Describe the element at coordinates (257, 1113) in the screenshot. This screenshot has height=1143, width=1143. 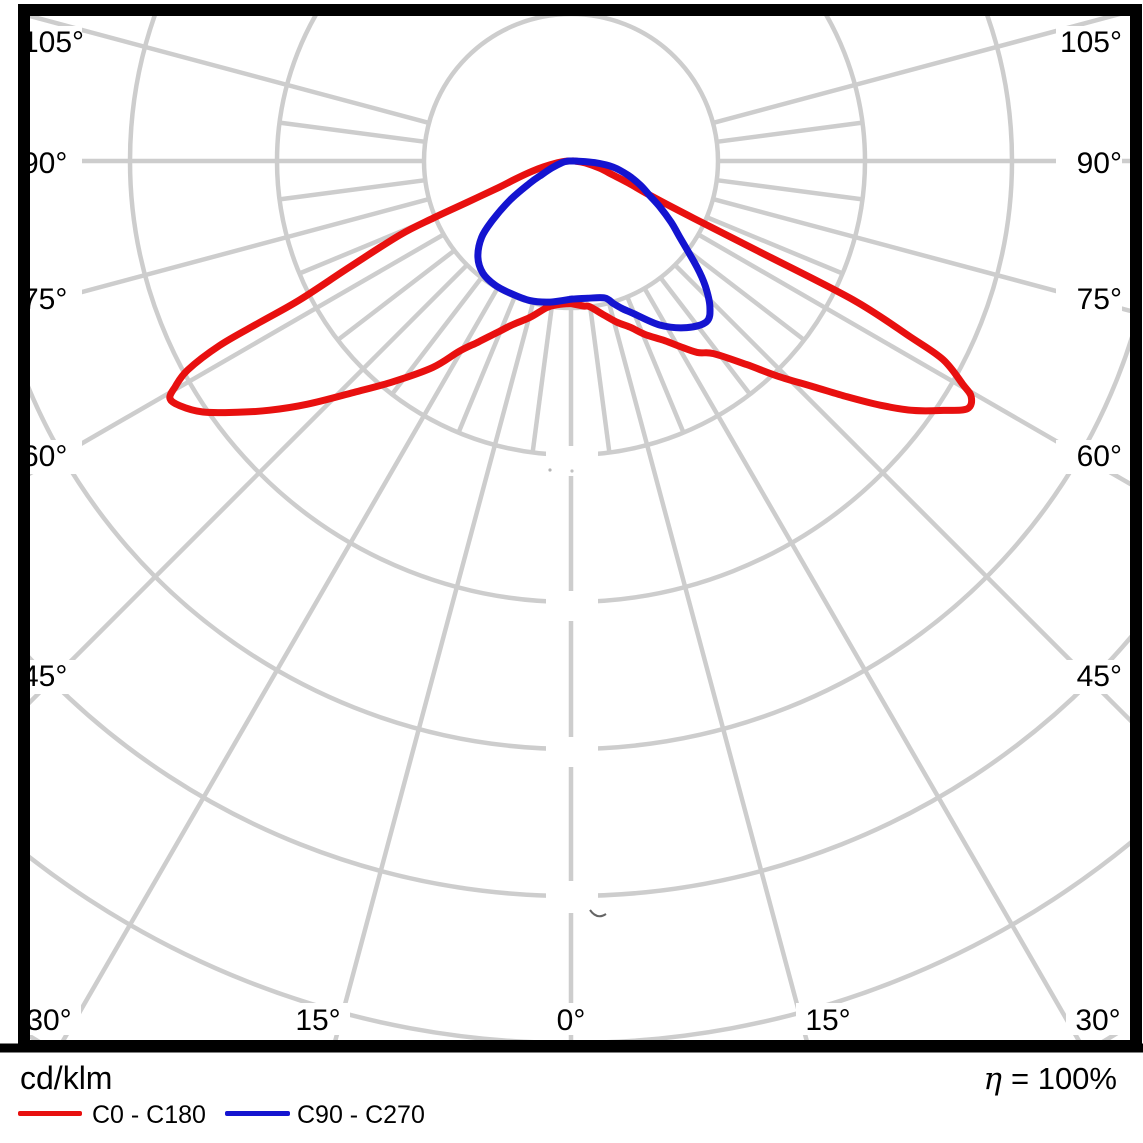
I see `legend-swatch-c90-c270` at that location.